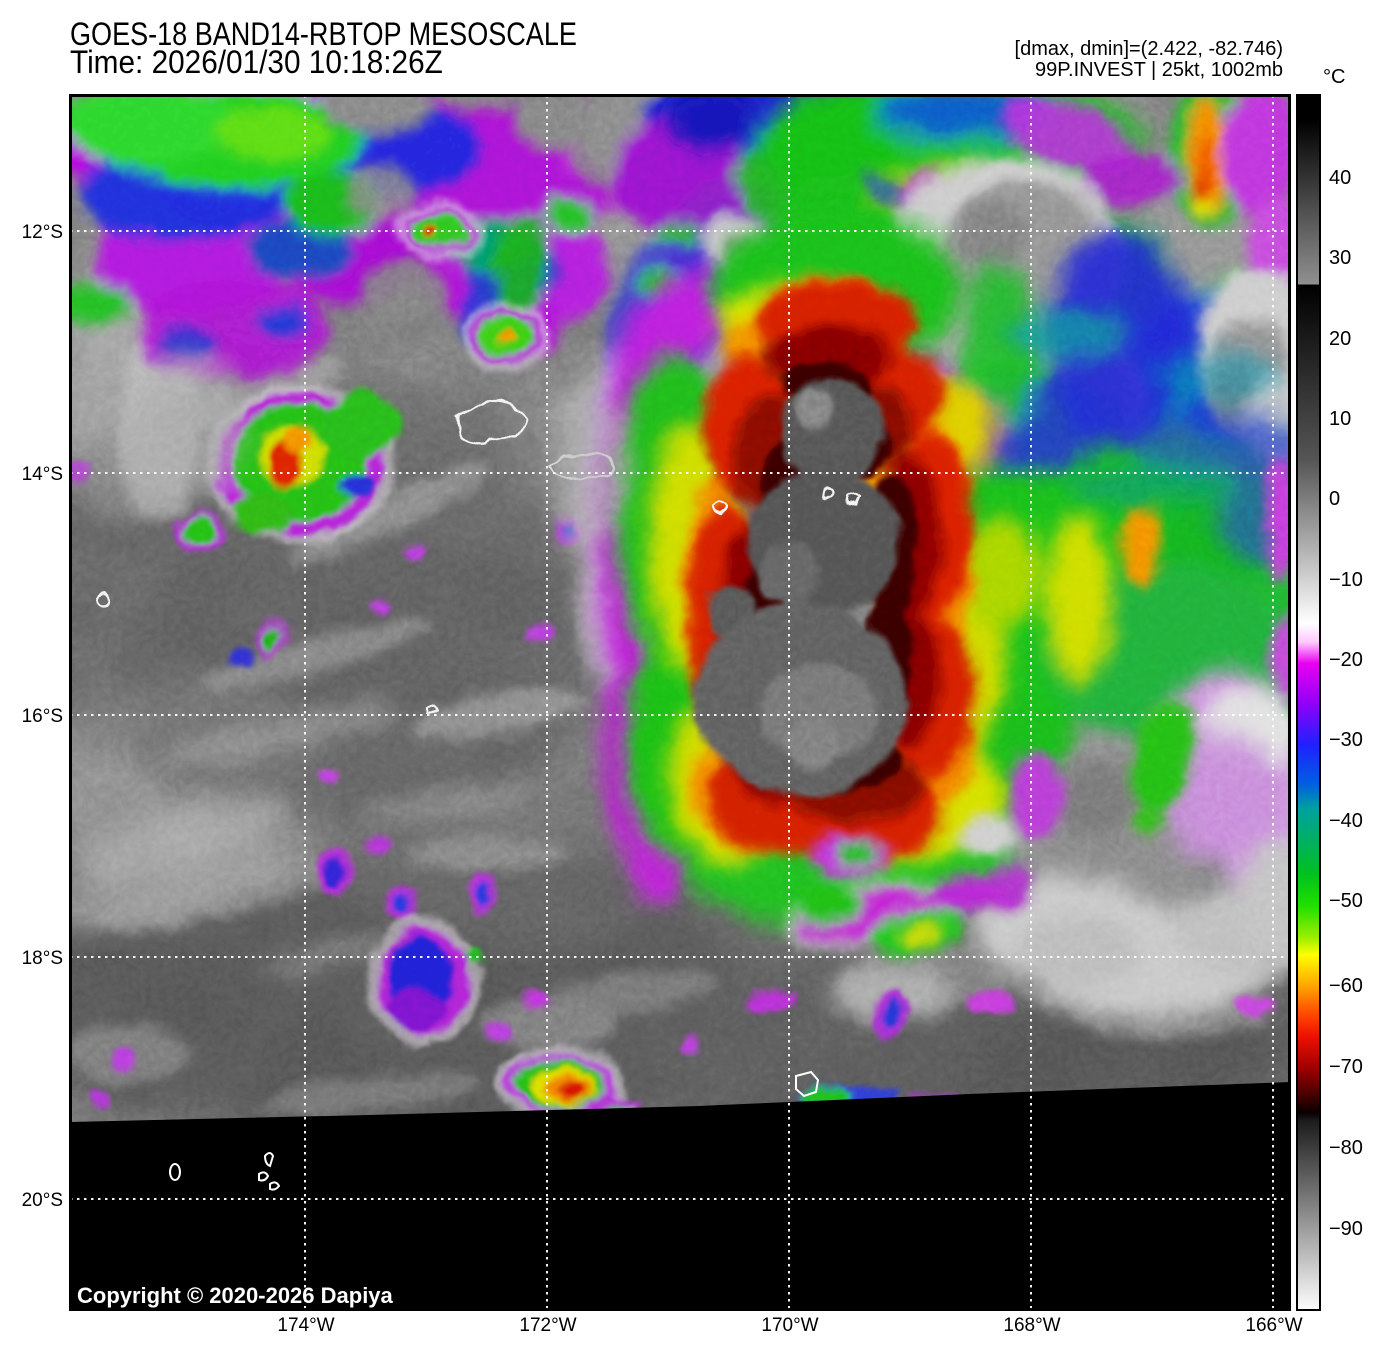 Image resolution: width=1388 pixels, height=1359 pixels. Describe the element at coordinates (235, 1295) in the screenshot. I see `svg-text: Copyright © 2020-2026 Dapiya` at that location.